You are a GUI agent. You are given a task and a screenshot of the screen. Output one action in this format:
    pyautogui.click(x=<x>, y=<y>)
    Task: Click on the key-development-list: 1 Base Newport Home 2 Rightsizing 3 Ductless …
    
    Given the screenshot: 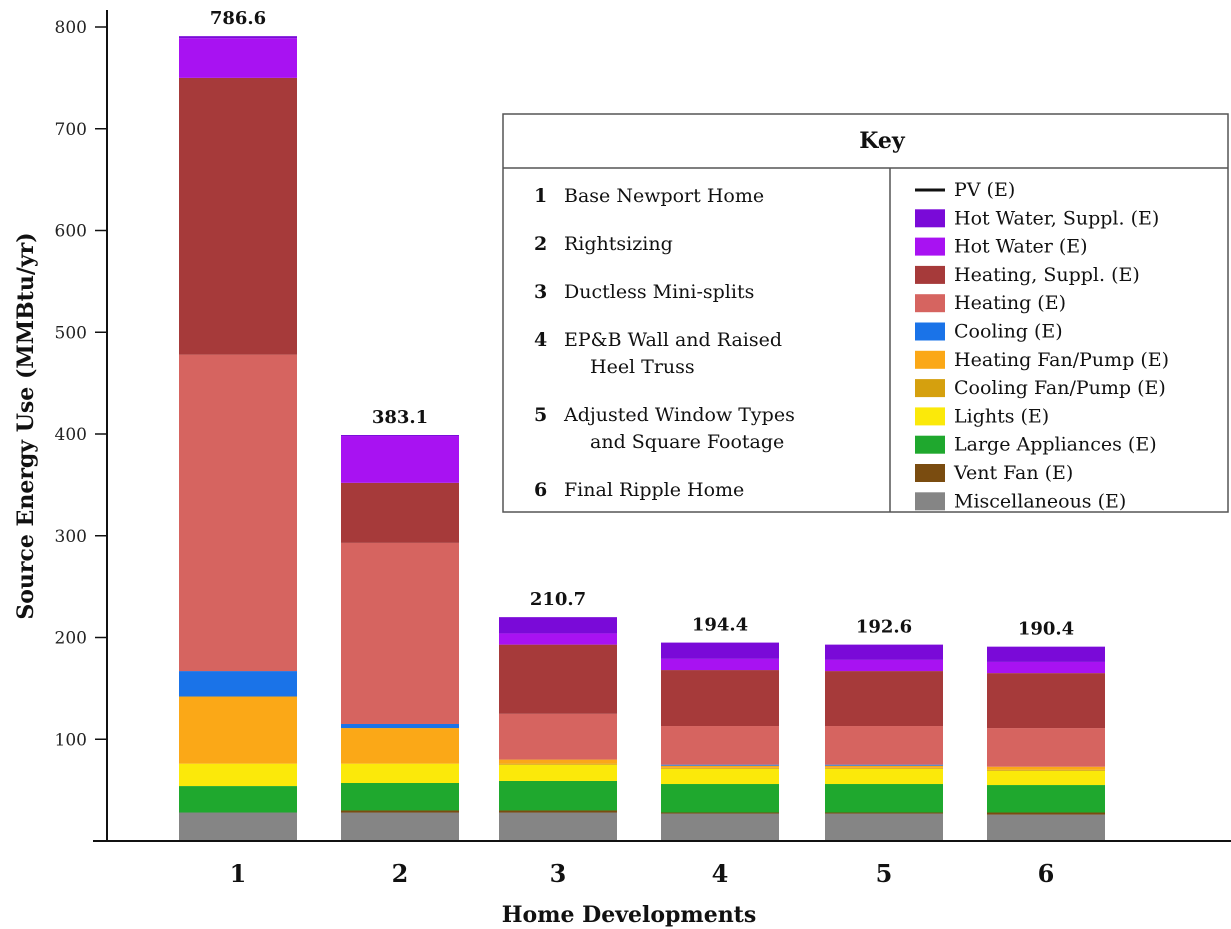 What is the action you would take?
    pyautogui.click(x=664, y=343)
    